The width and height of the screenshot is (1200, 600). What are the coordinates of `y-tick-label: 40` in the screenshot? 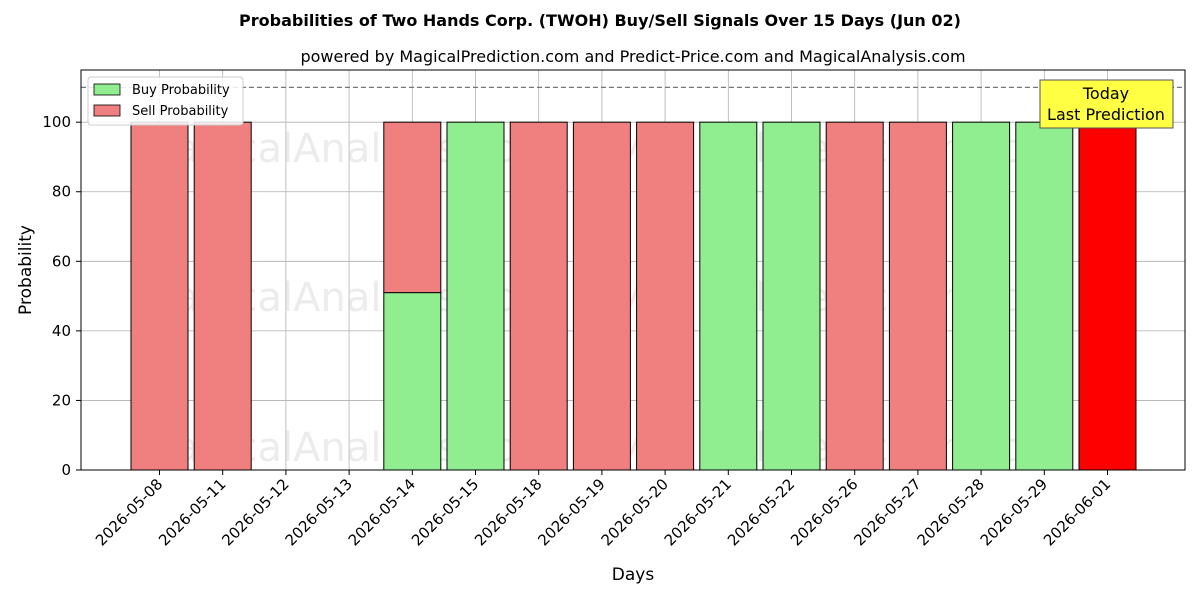 It's located at (61, 331).